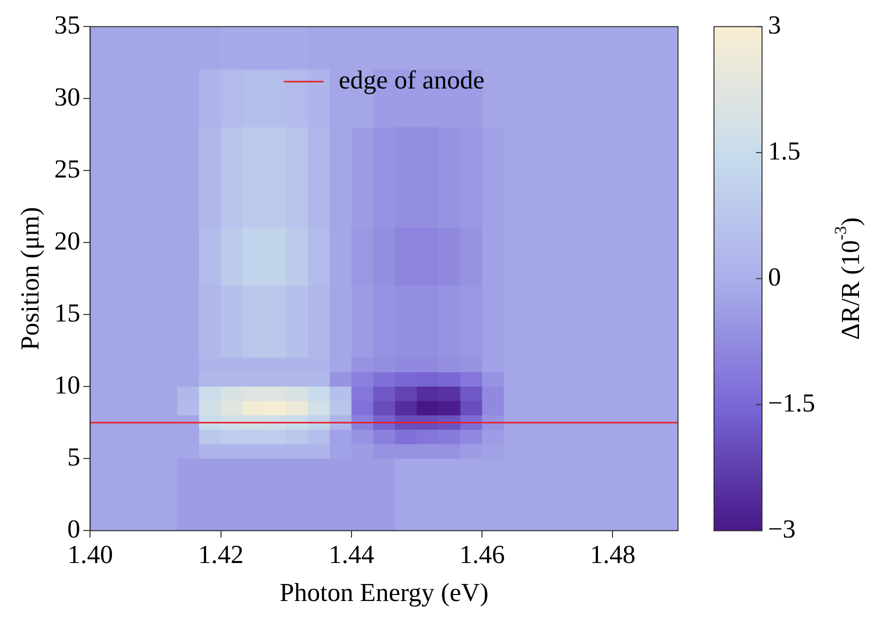 This screenshot has width=876, height=626. I want to click on y-tick-label: 25, so click(67, 169).